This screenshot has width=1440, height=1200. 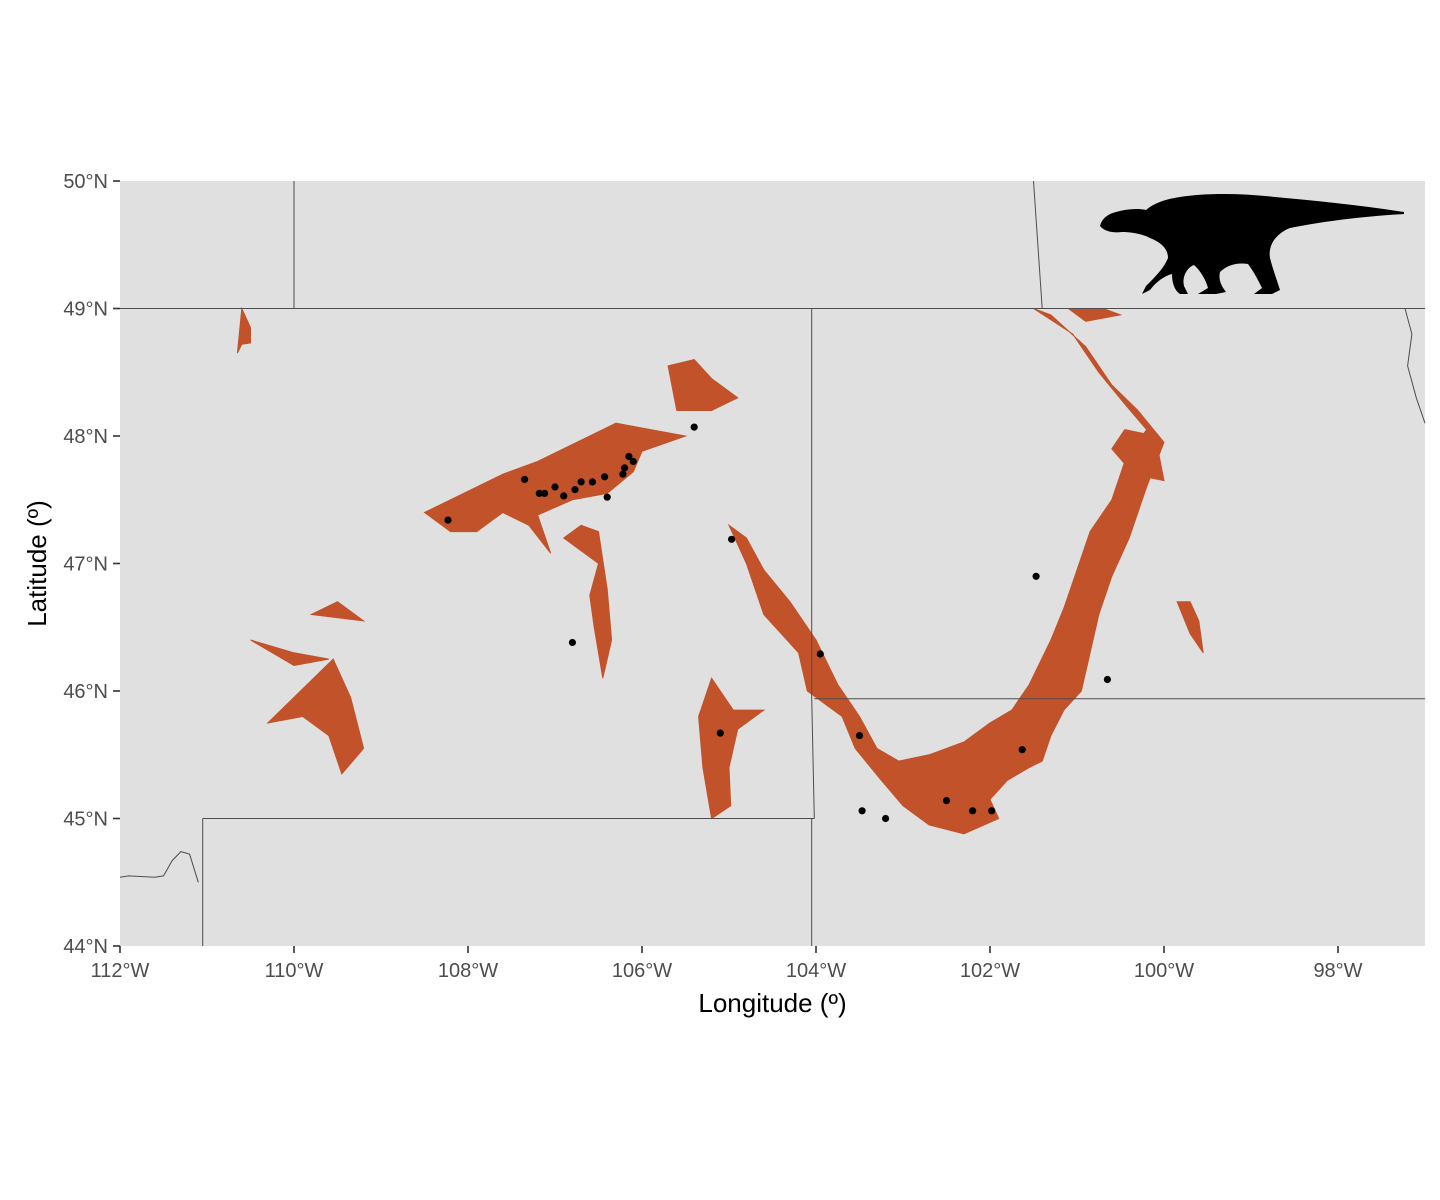 I want to click on x-tick-label: 106°W, so click(x=642, y=971).